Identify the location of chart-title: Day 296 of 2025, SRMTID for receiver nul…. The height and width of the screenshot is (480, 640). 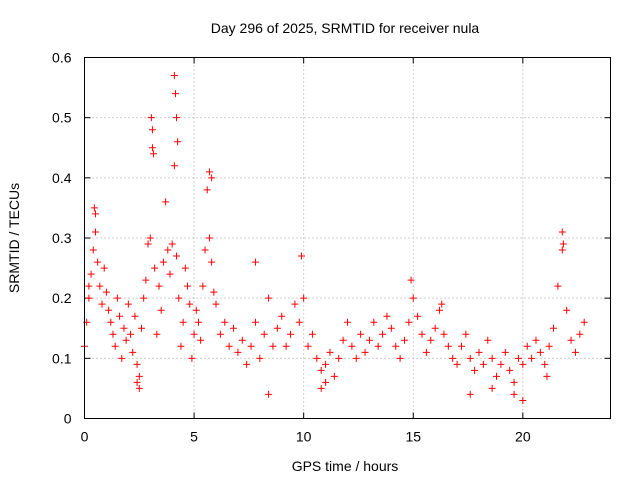
(345, 28).